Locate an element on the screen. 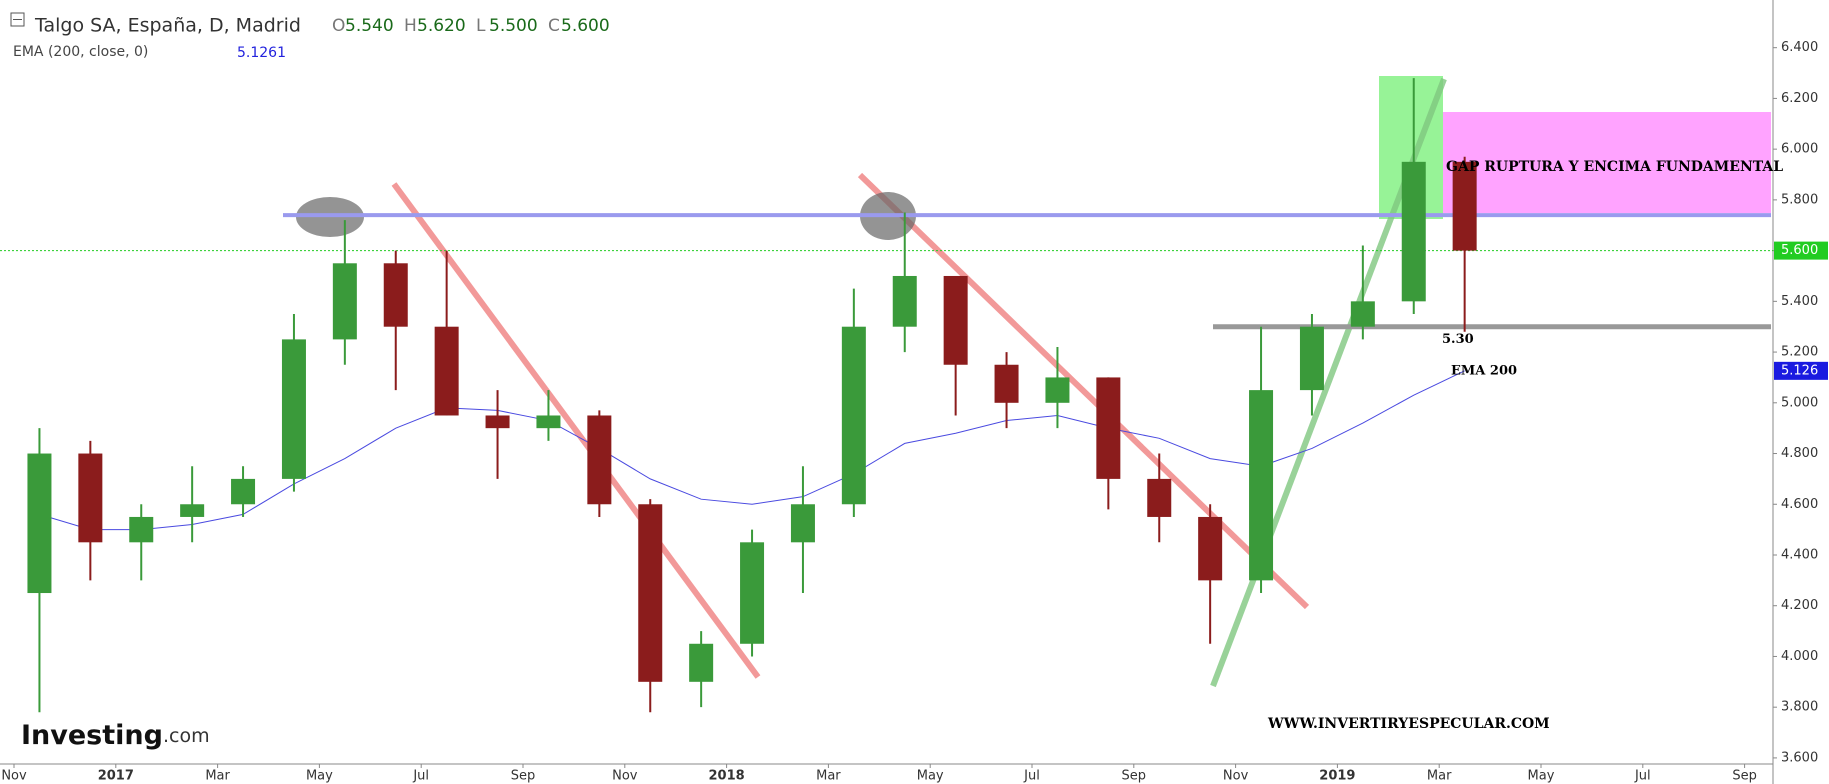  ema-annotation: EMA 200 is located at coordinates (1484, 371).